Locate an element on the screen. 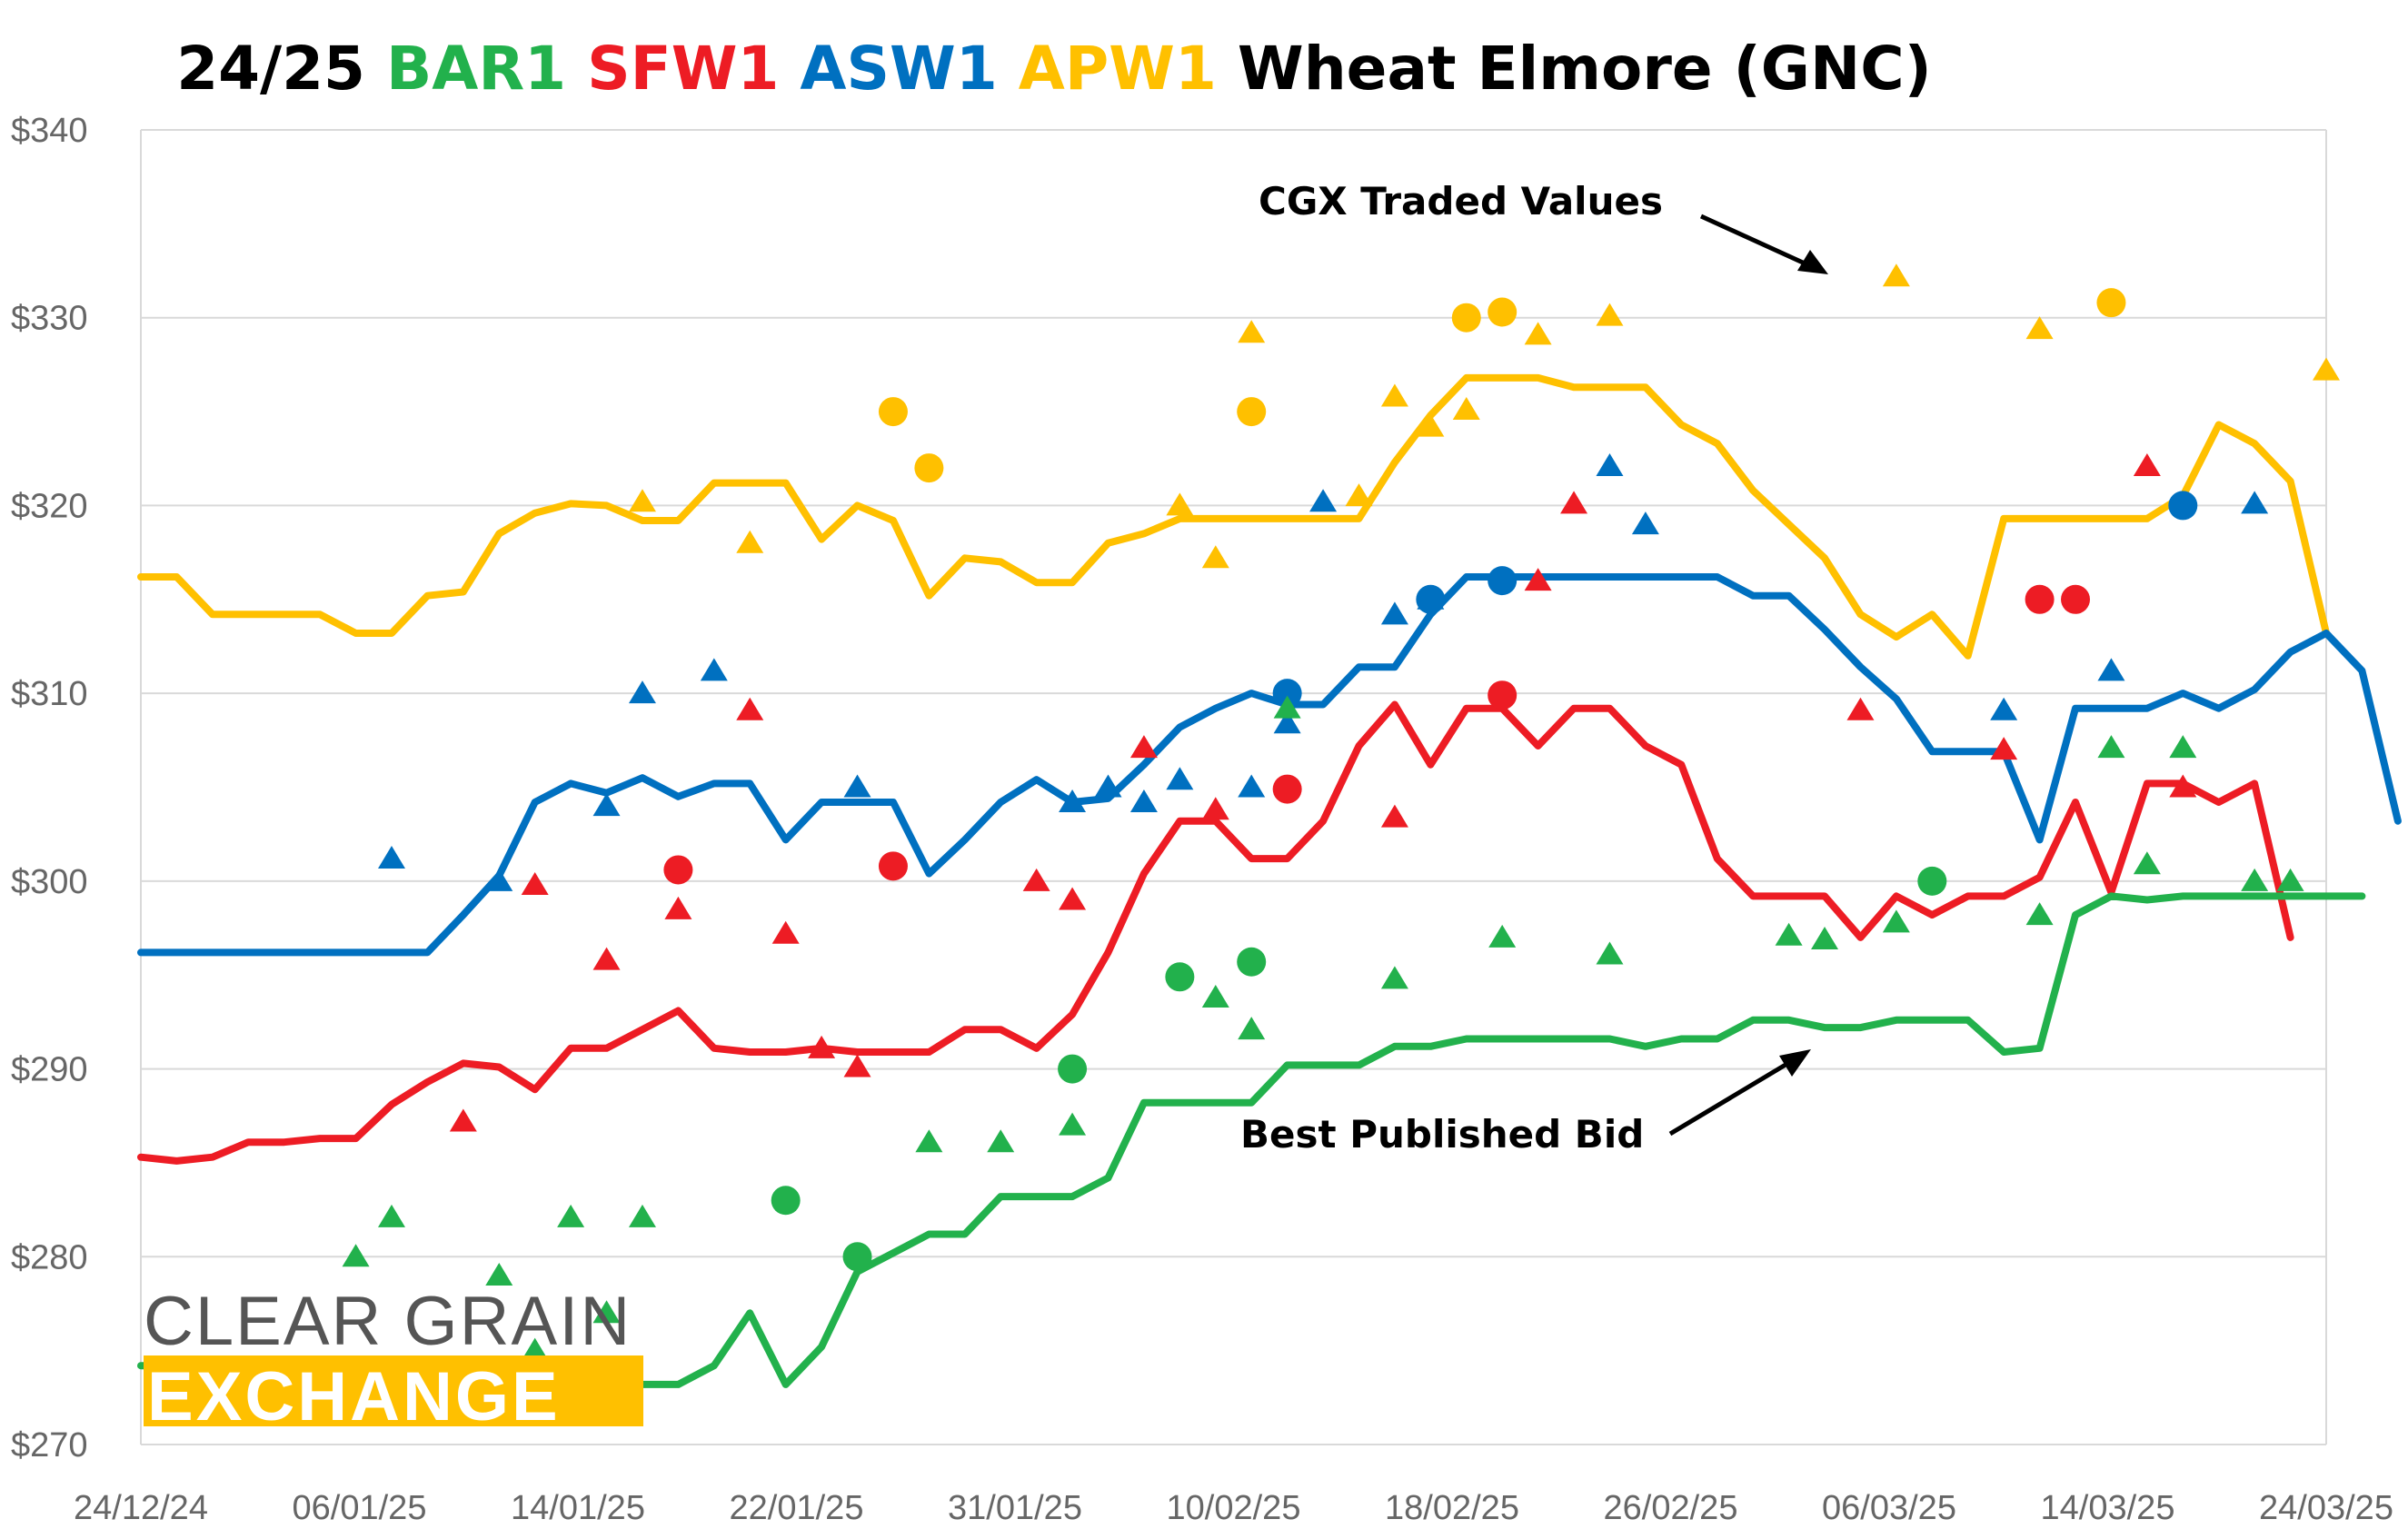  y-tick-label: $320 is located at coordinates (49, 506).